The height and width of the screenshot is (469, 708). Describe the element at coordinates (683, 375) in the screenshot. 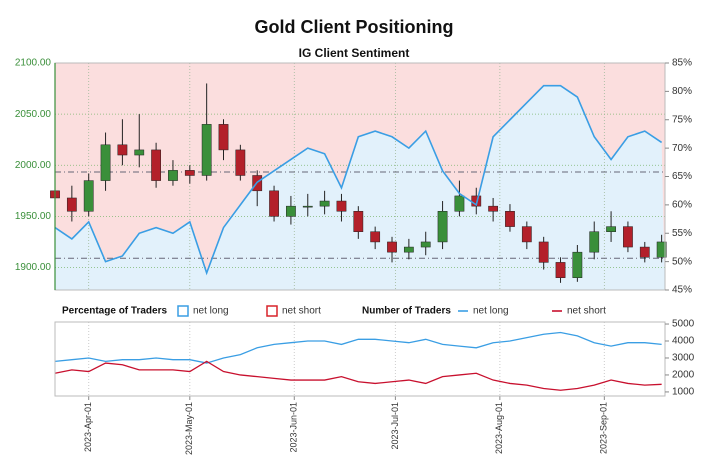

I see `y-tick-label: 2000` at that location.